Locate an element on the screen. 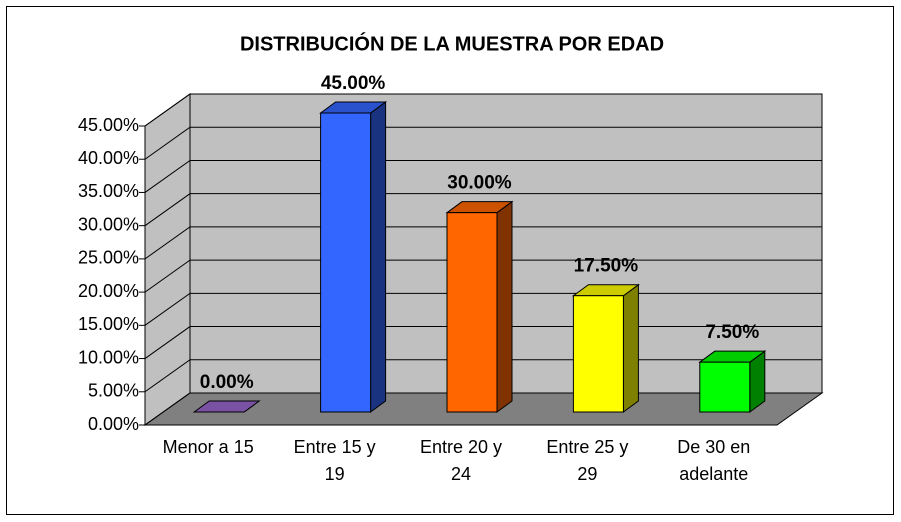 This screenshot has width=901, height=522. value-label: 0.00% is located at coordinates (227, 382).